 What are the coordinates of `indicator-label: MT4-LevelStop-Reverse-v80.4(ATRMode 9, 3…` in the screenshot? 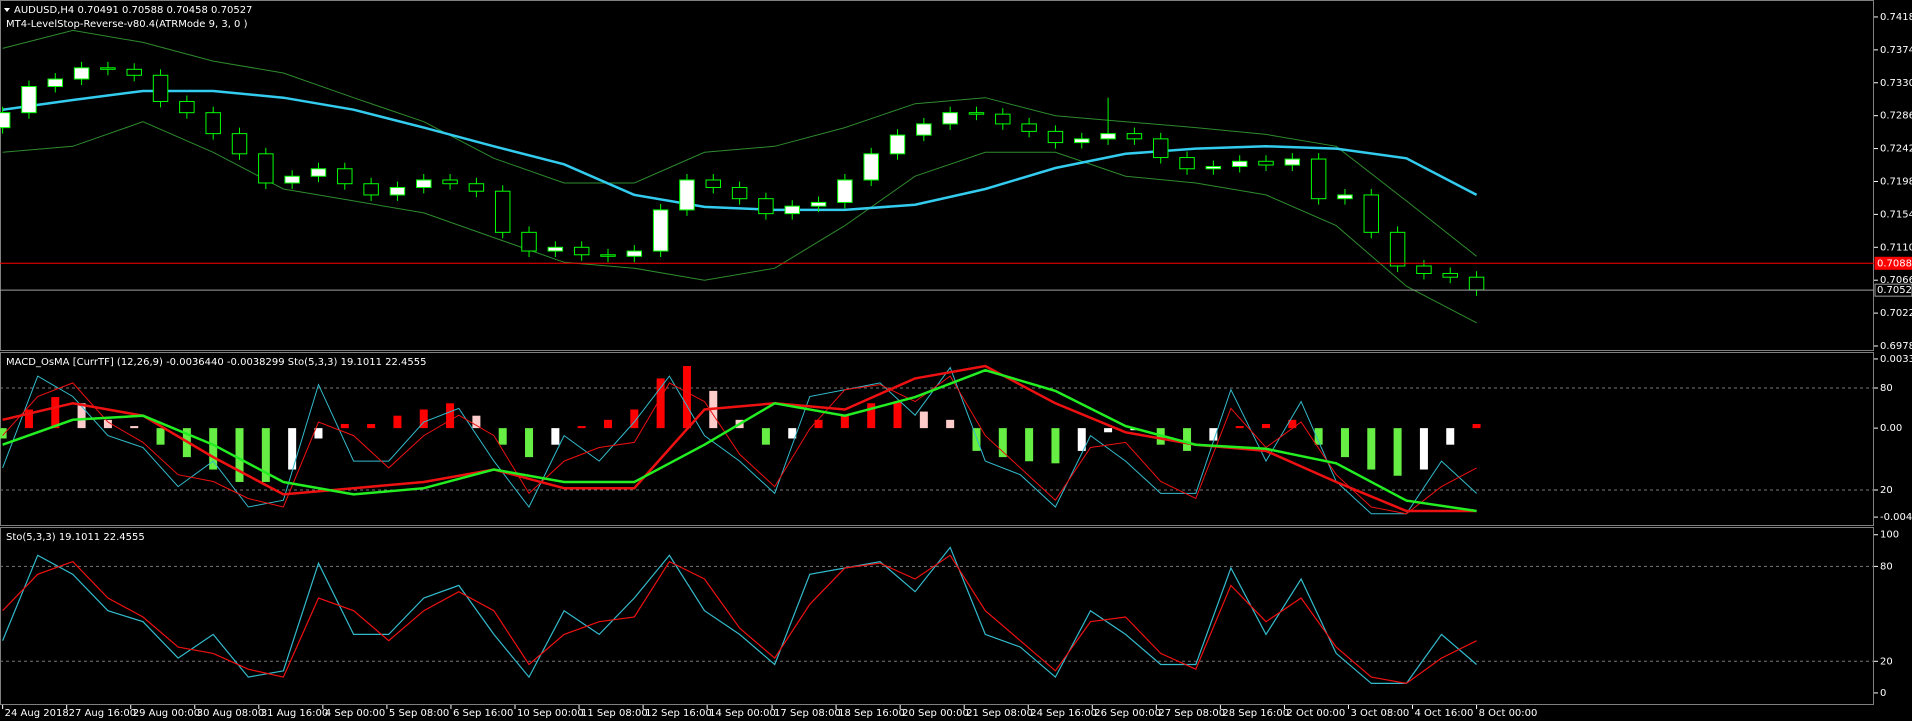 It's located at (127, 24).